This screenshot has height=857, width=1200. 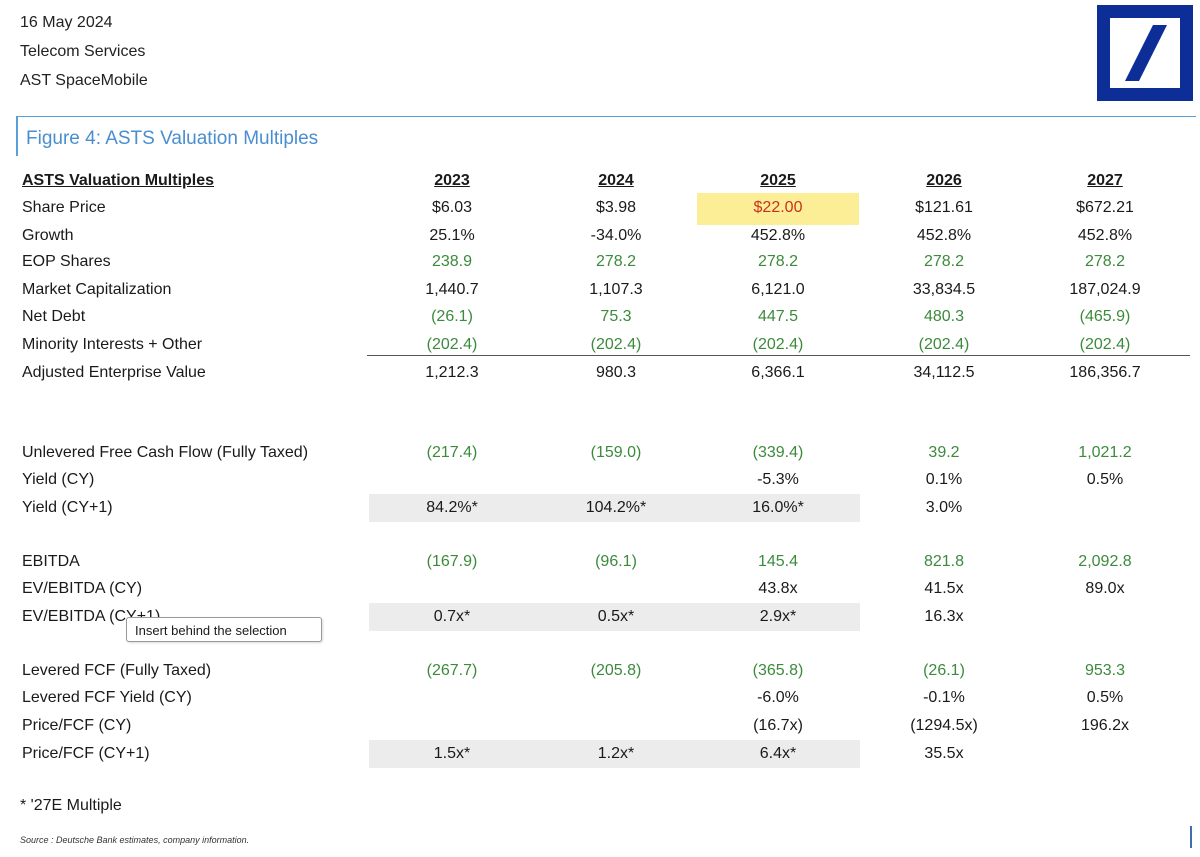 What do you see at coordinates (616, 180) in the screenshot?
I see `year-header: 2024` at bounding box center [616, 180].